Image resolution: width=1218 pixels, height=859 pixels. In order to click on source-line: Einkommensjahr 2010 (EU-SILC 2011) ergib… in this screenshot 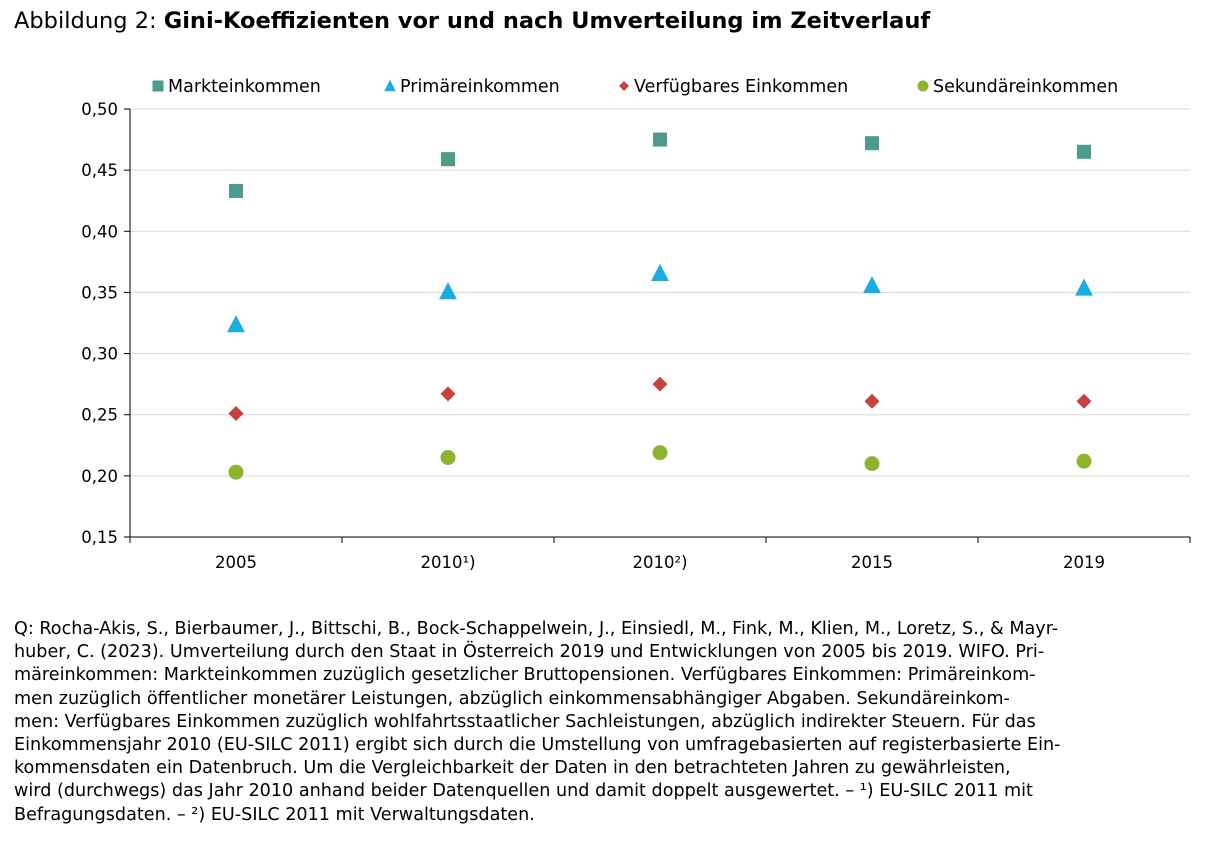, I will do `click(537, 745)`.